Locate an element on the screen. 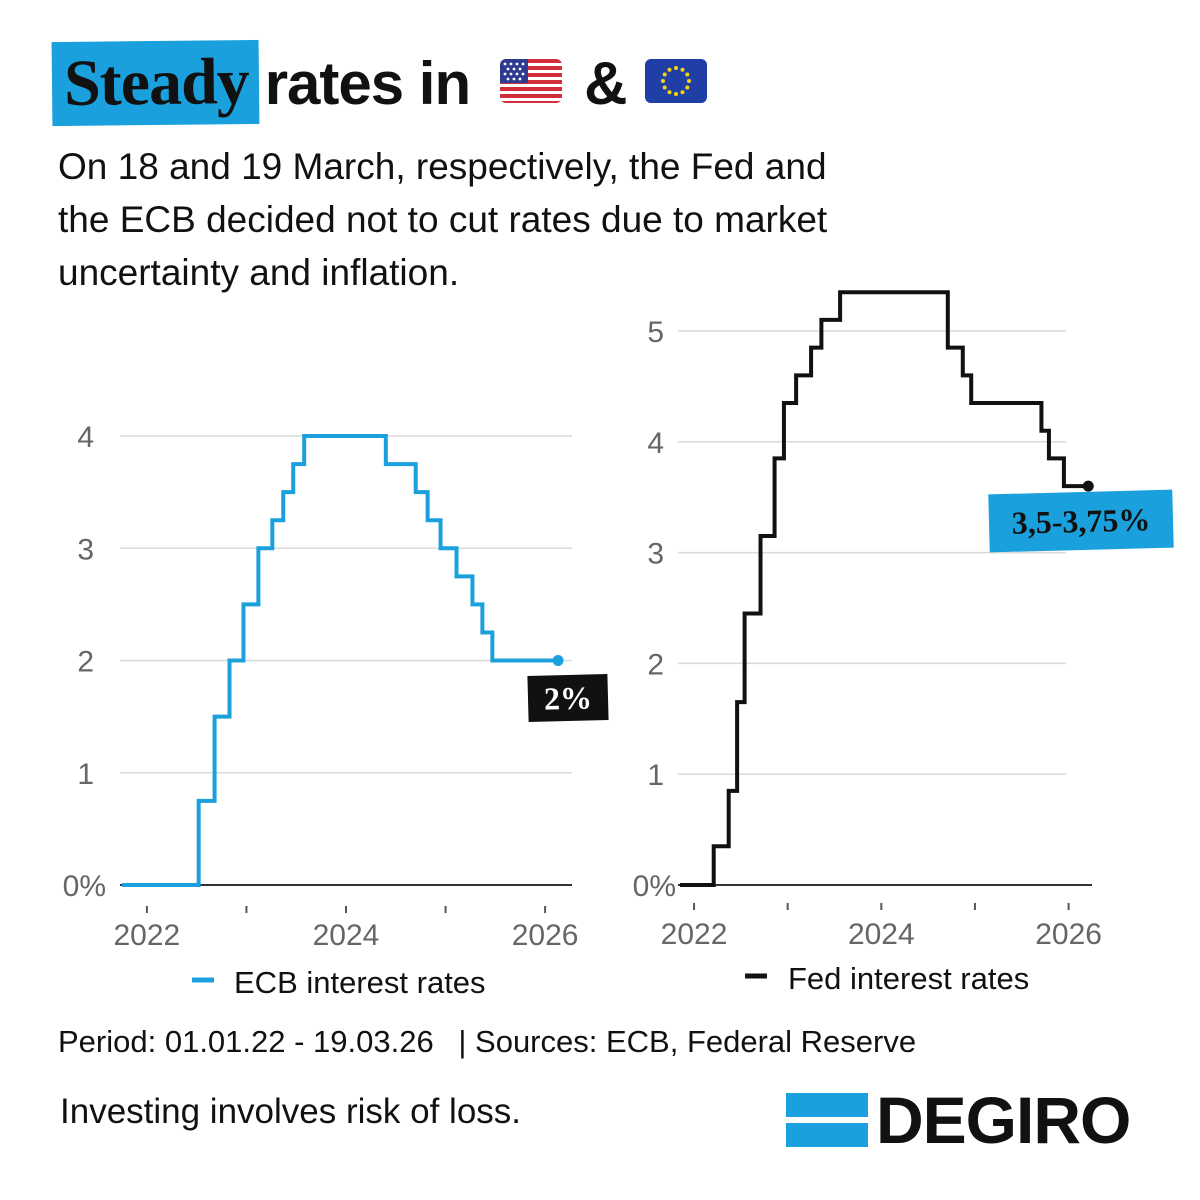 The width and height of the screenshot is (1200, 1200). ecb-rate-line is located at coordinates (340, 660).